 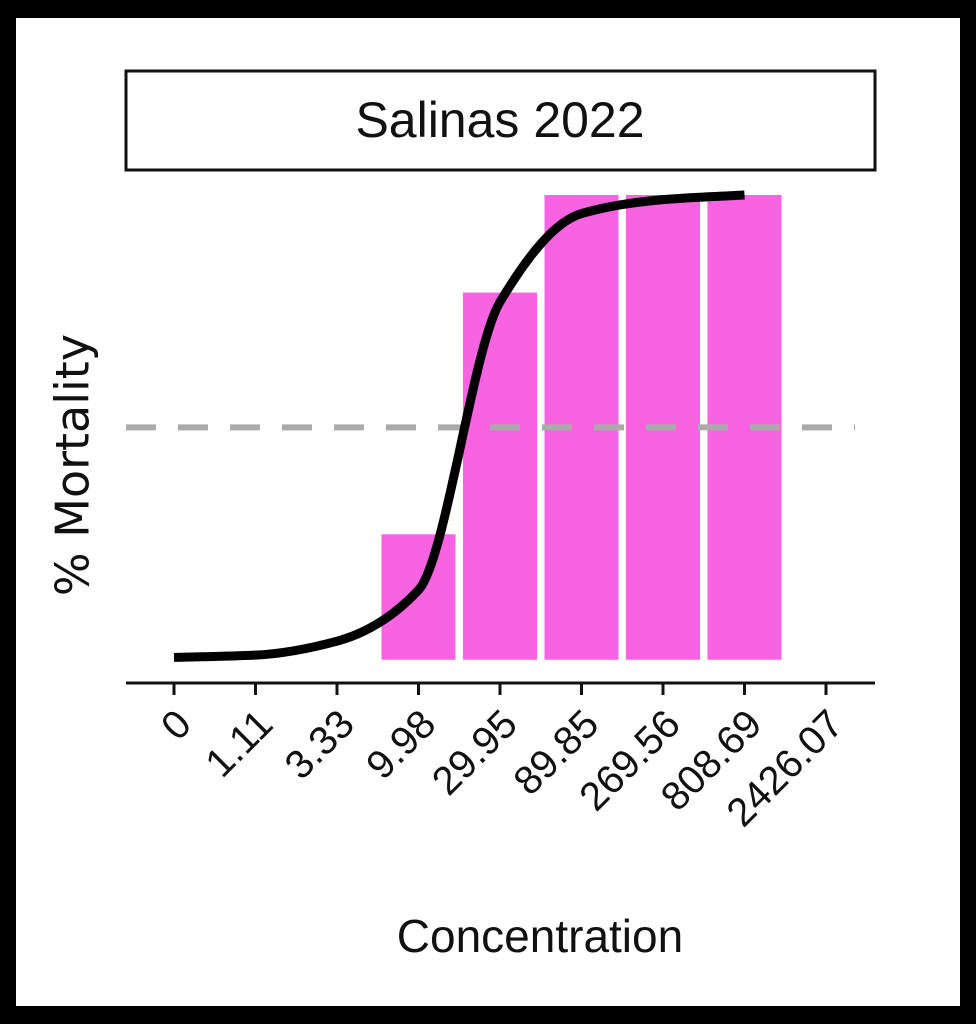 I want to click on y-axis-label: % Mortality, so click(x=73, y=465).